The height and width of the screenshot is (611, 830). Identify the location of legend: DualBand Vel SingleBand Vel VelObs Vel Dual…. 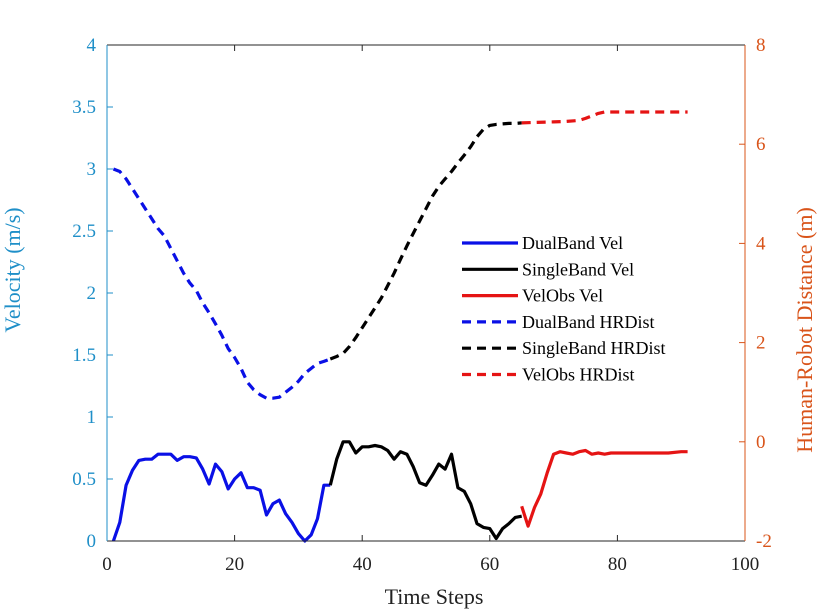
(564, 309).